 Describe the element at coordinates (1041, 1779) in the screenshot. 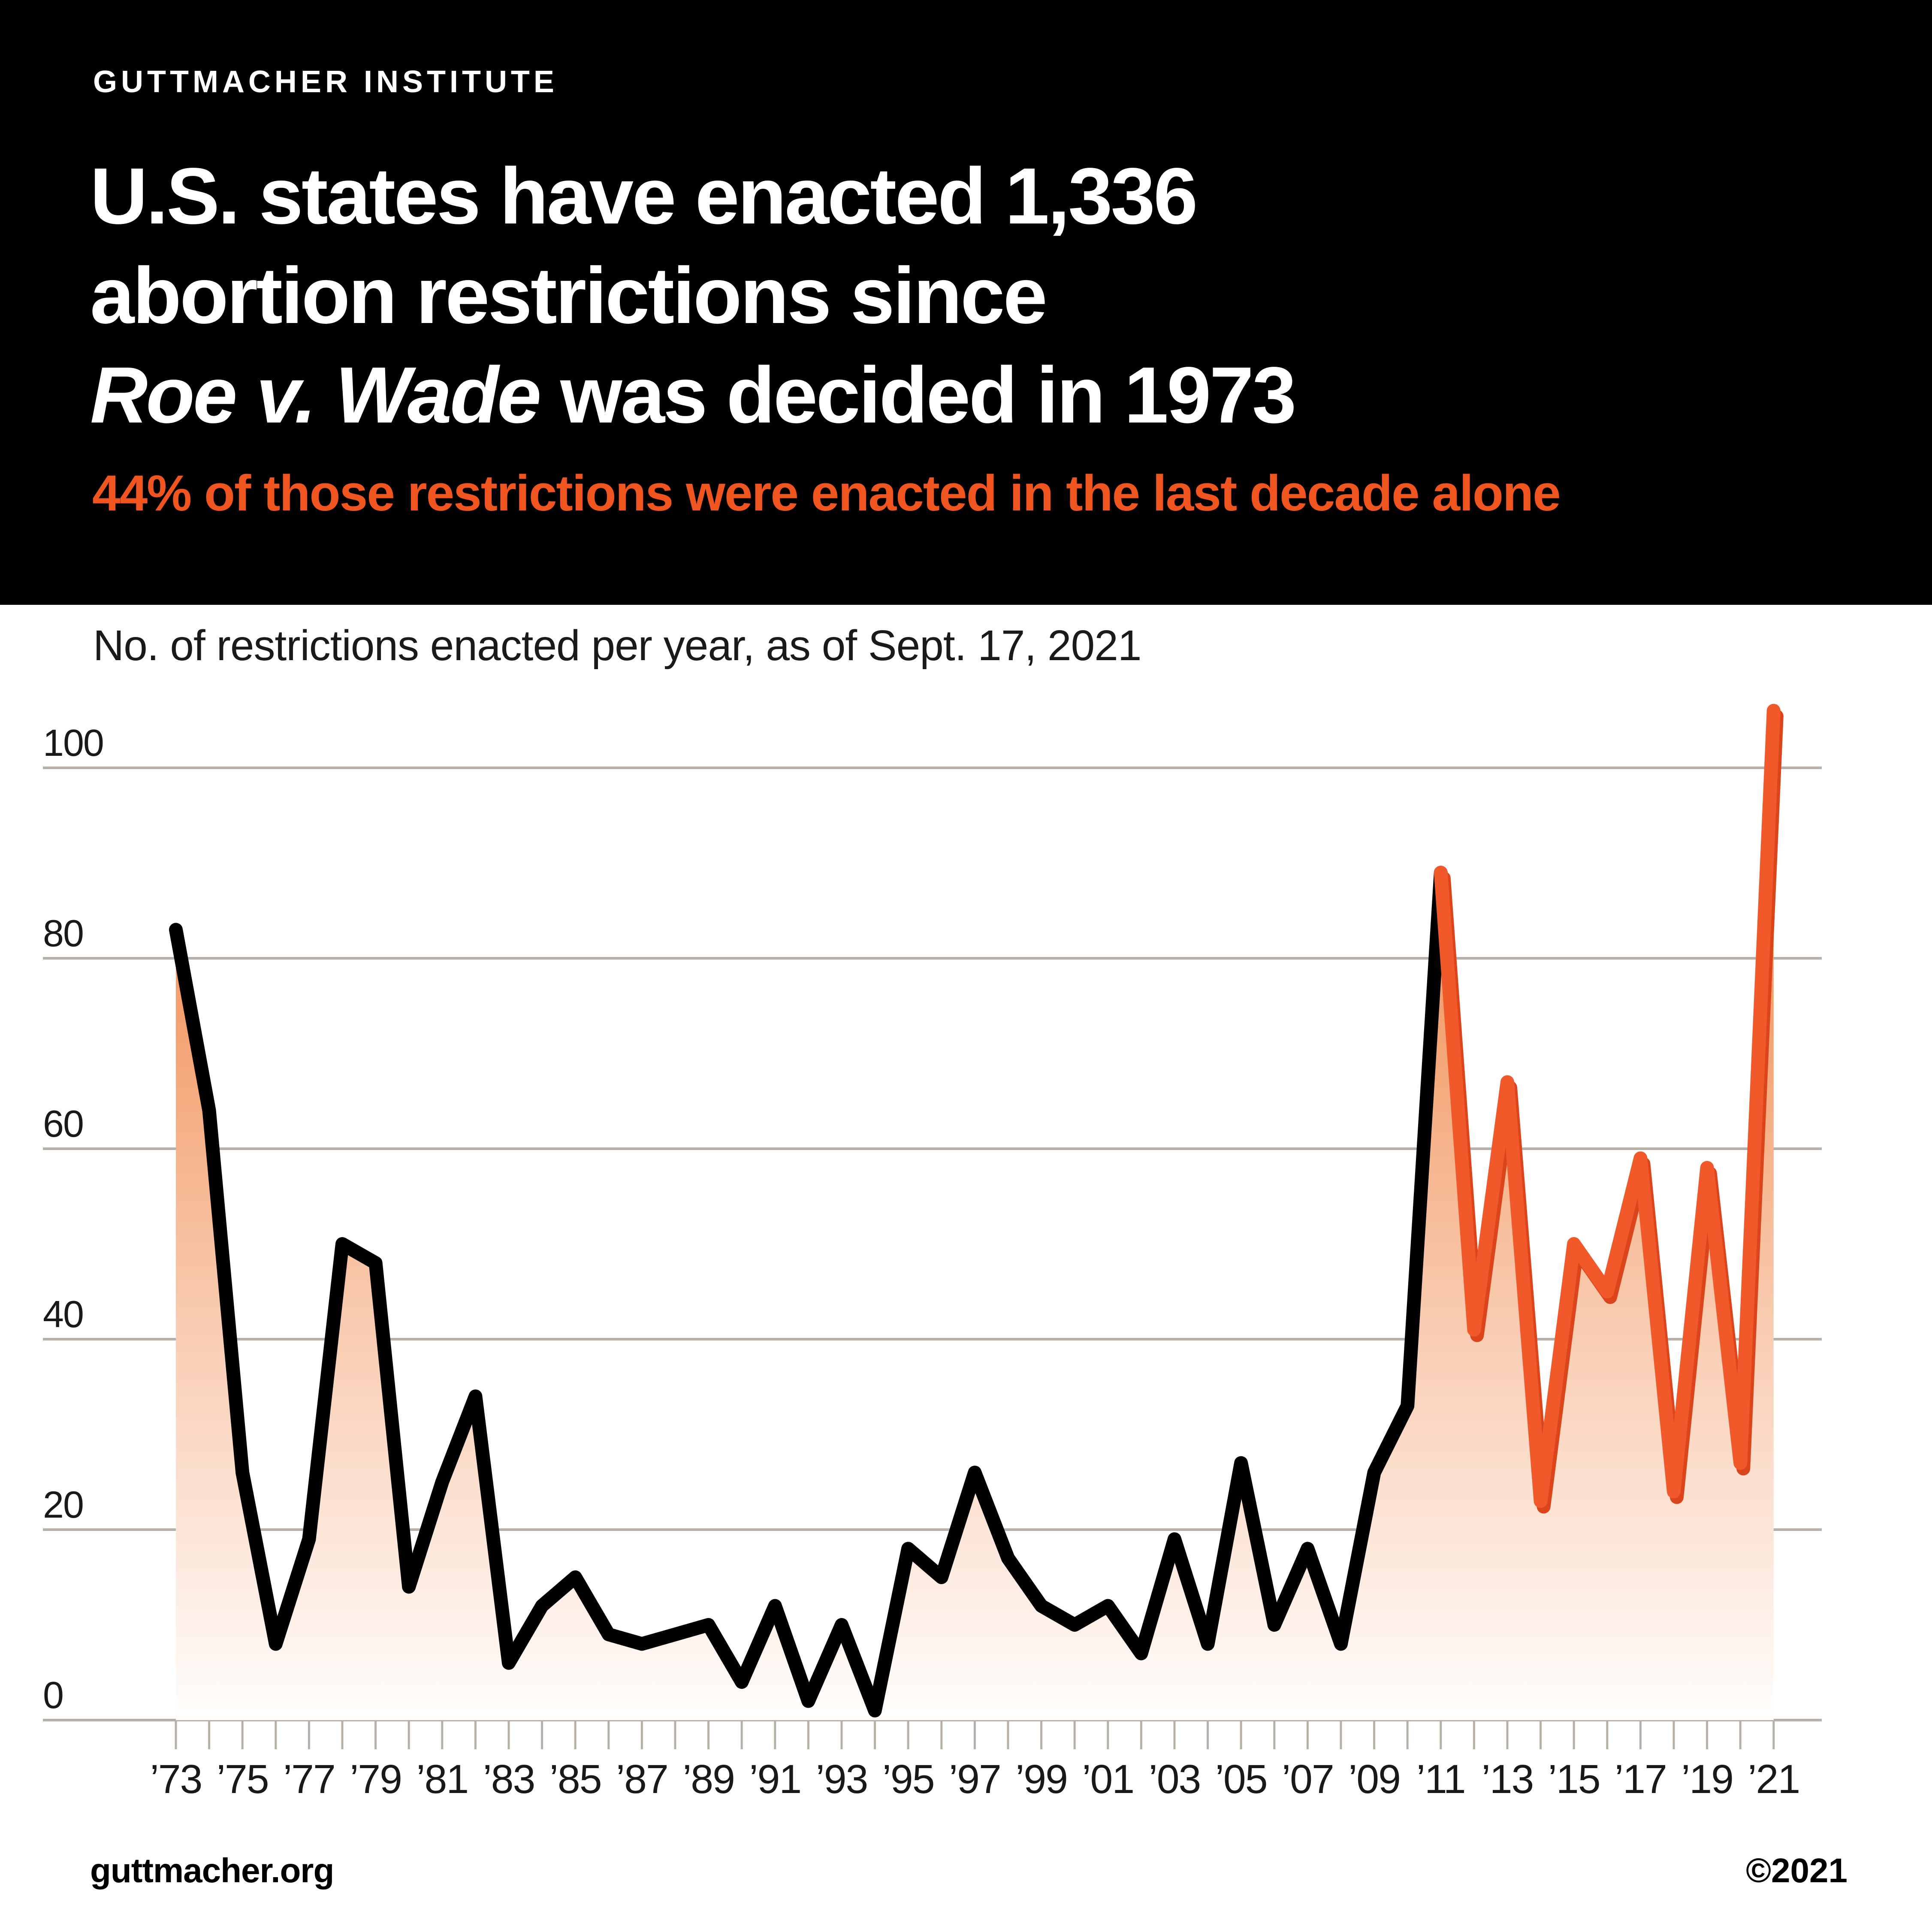

I see `svg-text: ’99` at that location.